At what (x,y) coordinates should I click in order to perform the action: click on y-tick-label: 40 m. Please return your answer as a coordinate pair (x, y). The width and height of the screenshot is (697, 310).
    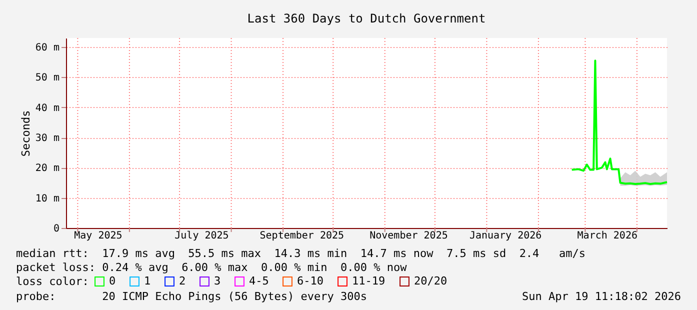
    Looking at the image, I should click on (47, 108).